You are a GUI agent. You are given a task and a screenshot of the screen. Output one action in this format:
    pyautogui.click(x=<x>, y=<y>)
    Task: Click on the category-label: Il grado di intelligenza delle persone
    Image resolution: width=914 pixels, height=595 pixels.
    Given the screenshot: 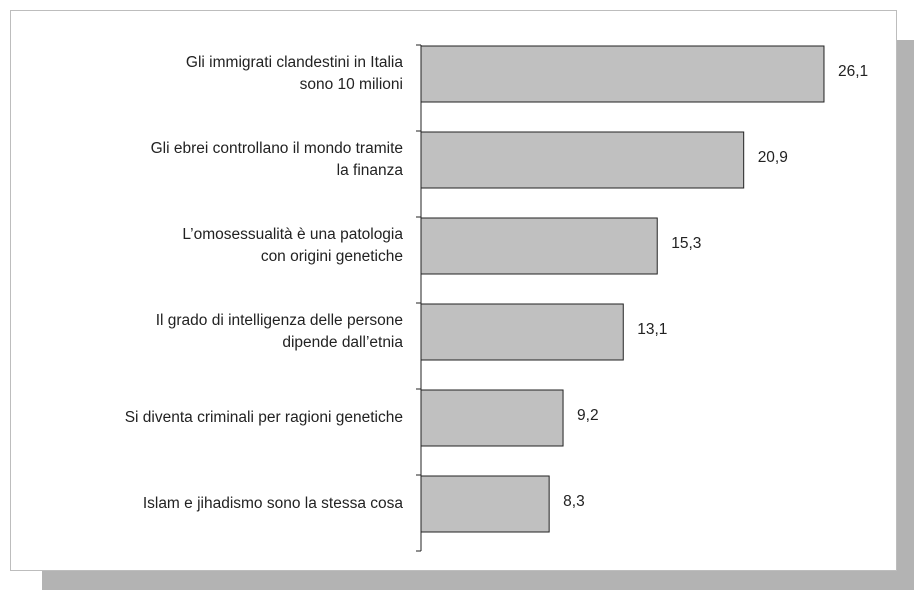 What is the action you would take?
    pyautogui.click(x=279, y=320)
    